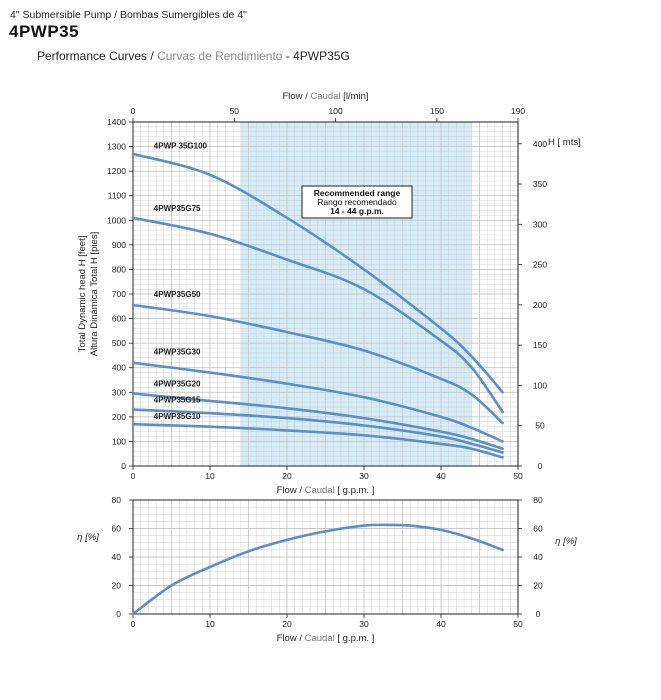  What do you see at coordinates (538, 529) in the screenshot?
I see `right-tick-label: 60` at bounding box center [538, 529].